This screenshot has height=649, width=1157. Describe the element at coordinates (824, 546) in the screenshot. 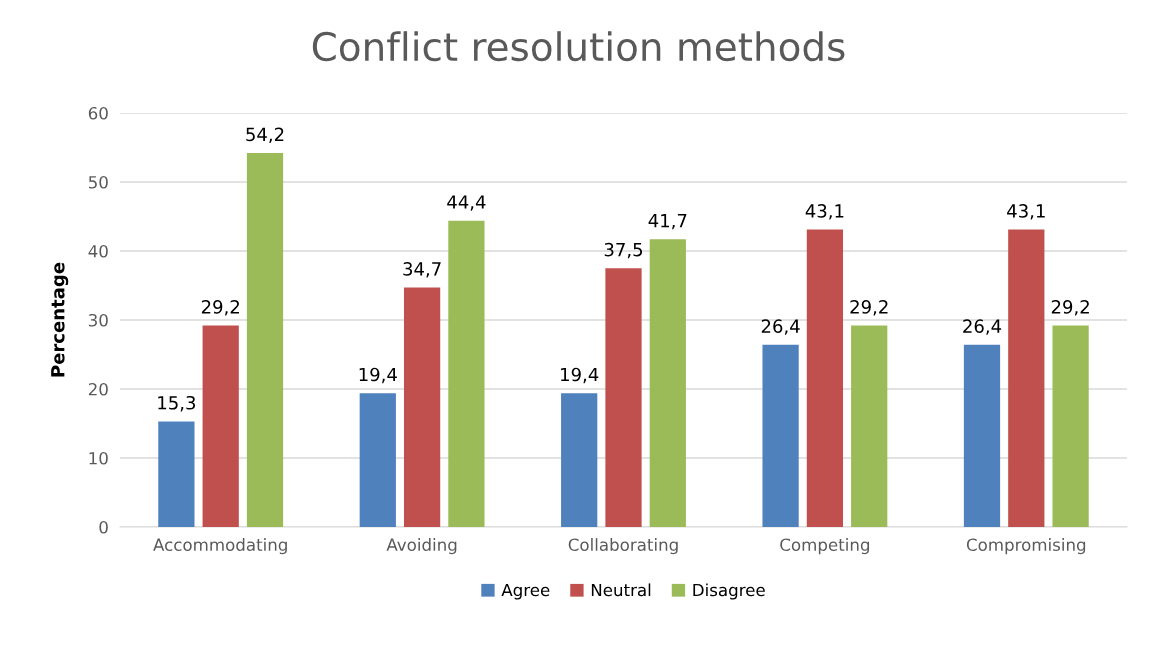

I see `x-tick-label: Competing` at that location.